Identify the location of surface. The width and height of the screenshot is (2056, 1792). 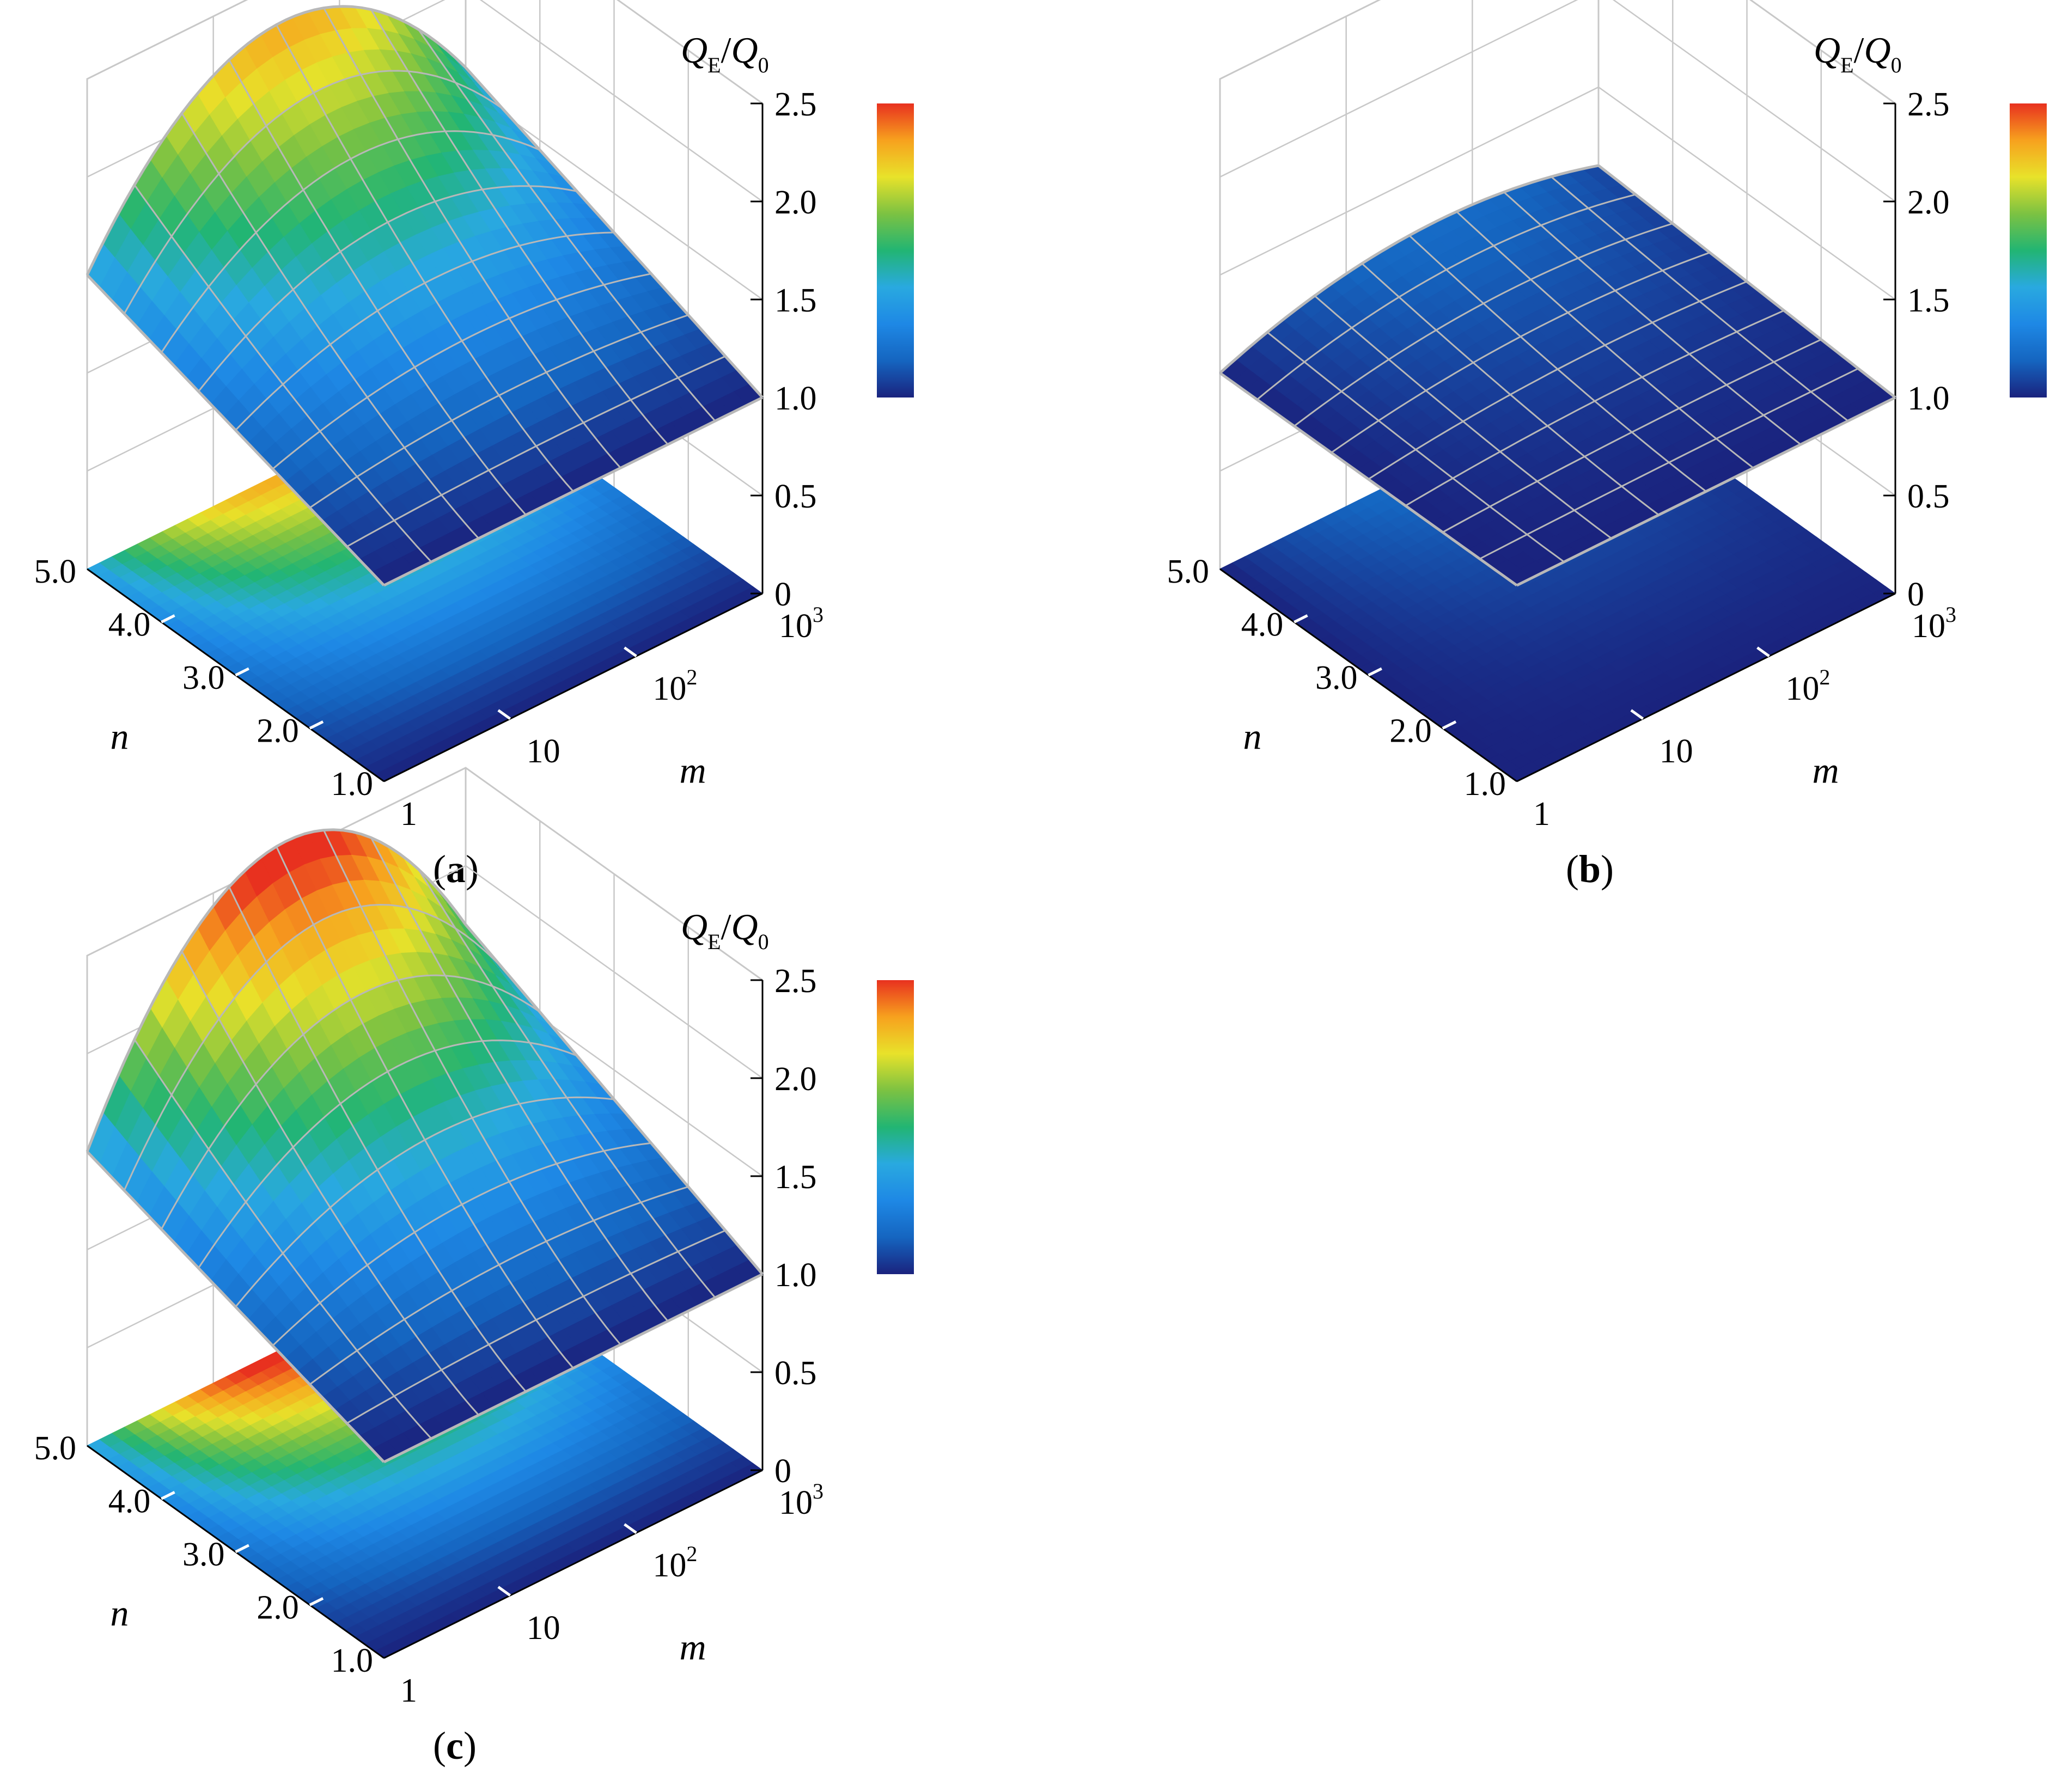
(425, 1146).